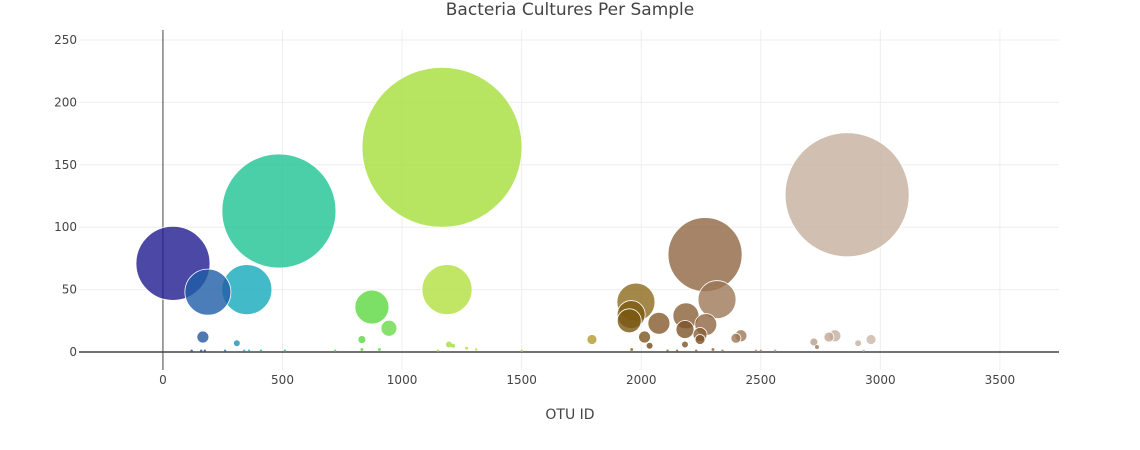 Image resolution: width=1140 pixels, height=450 pixels. Describe the element at coordinates (73, 352) in the screenshot. I see `y-tick-label: 0` at that location.